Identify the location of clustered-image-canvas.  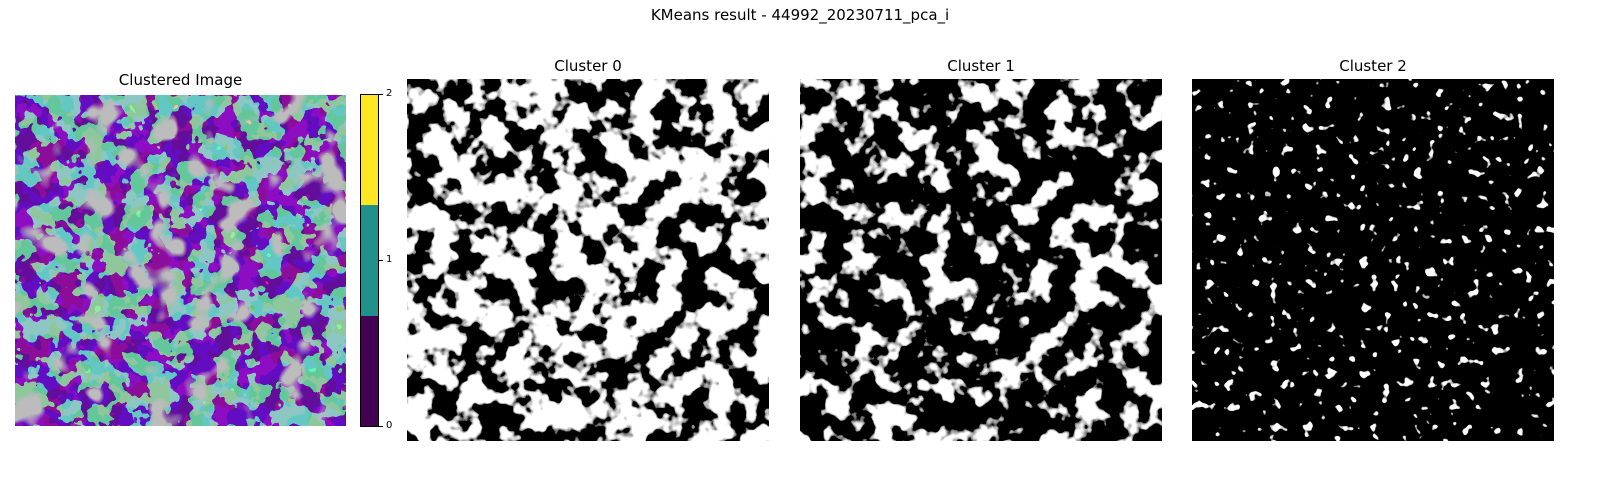
(180, 260).